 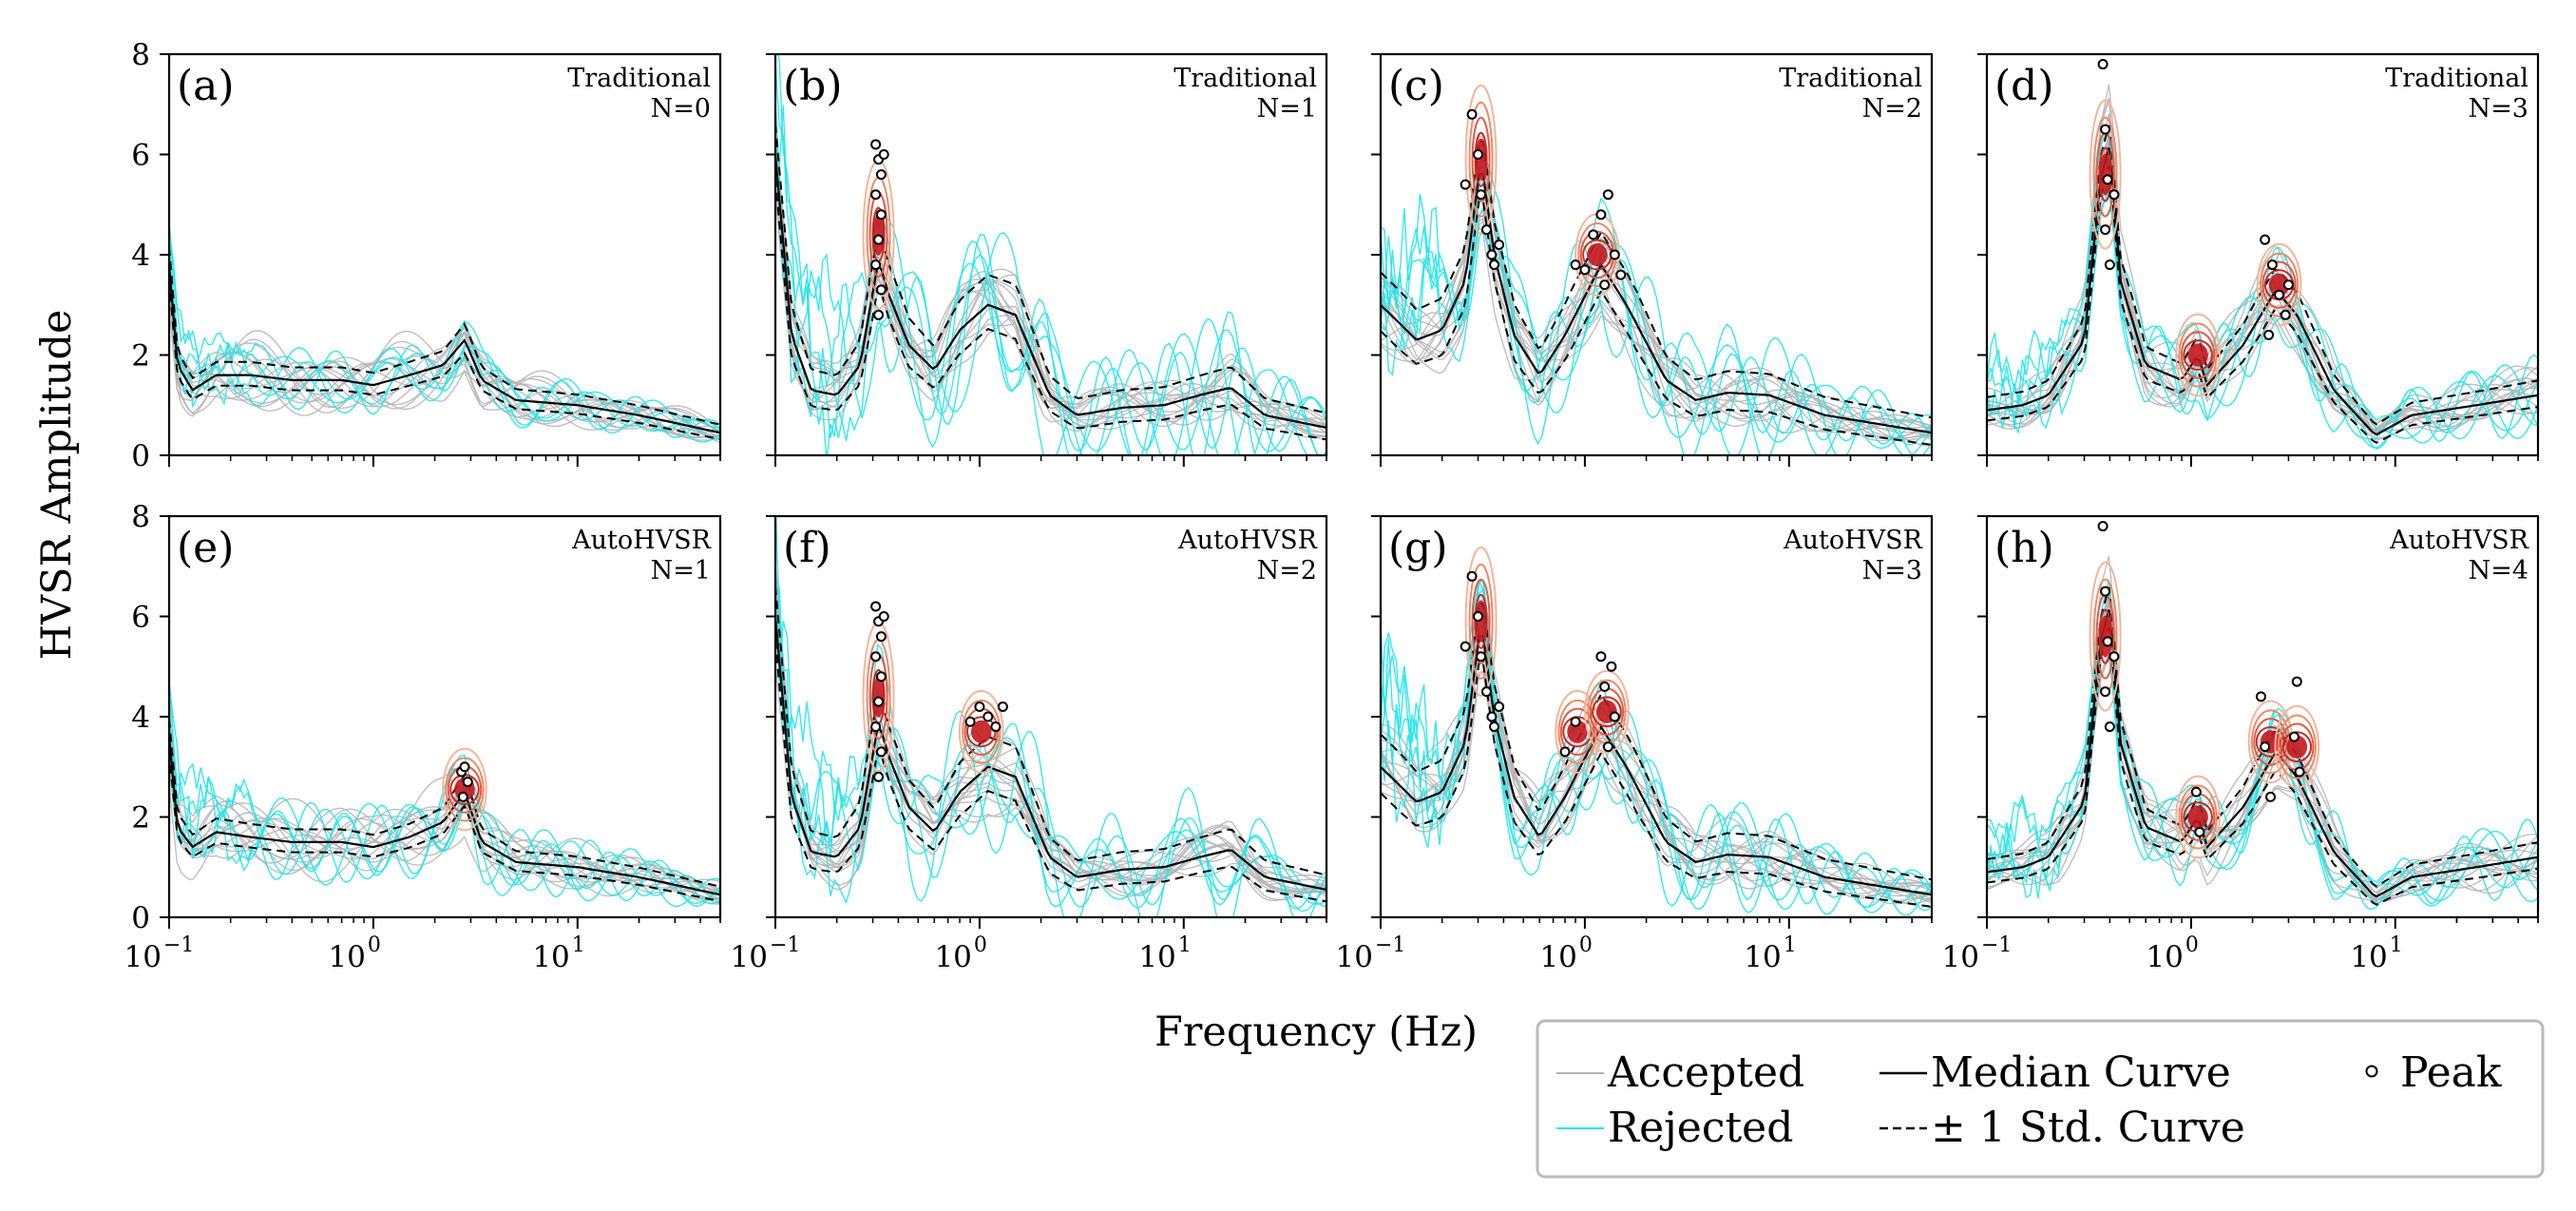 What do you see at coordinates (2024, 548) in the screenshot?
I see `panel-letter-label: (h)` at bounding box center [2024, 548].